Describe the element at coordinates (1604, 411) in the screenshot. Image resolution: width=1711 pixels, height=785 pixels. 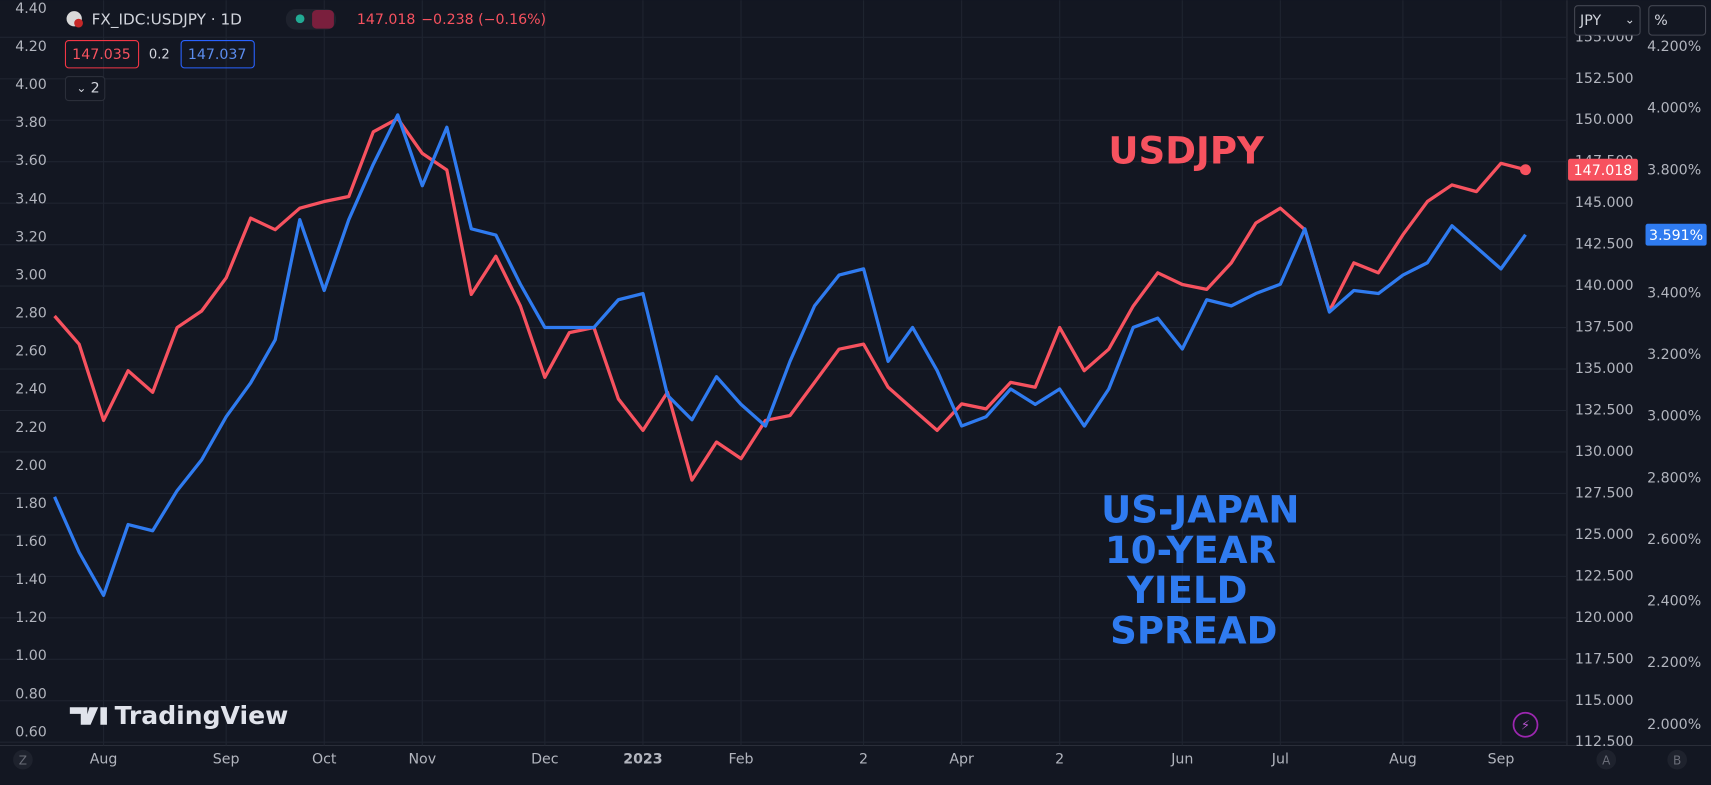
I see `price-tick-label: 132.500` at that location.